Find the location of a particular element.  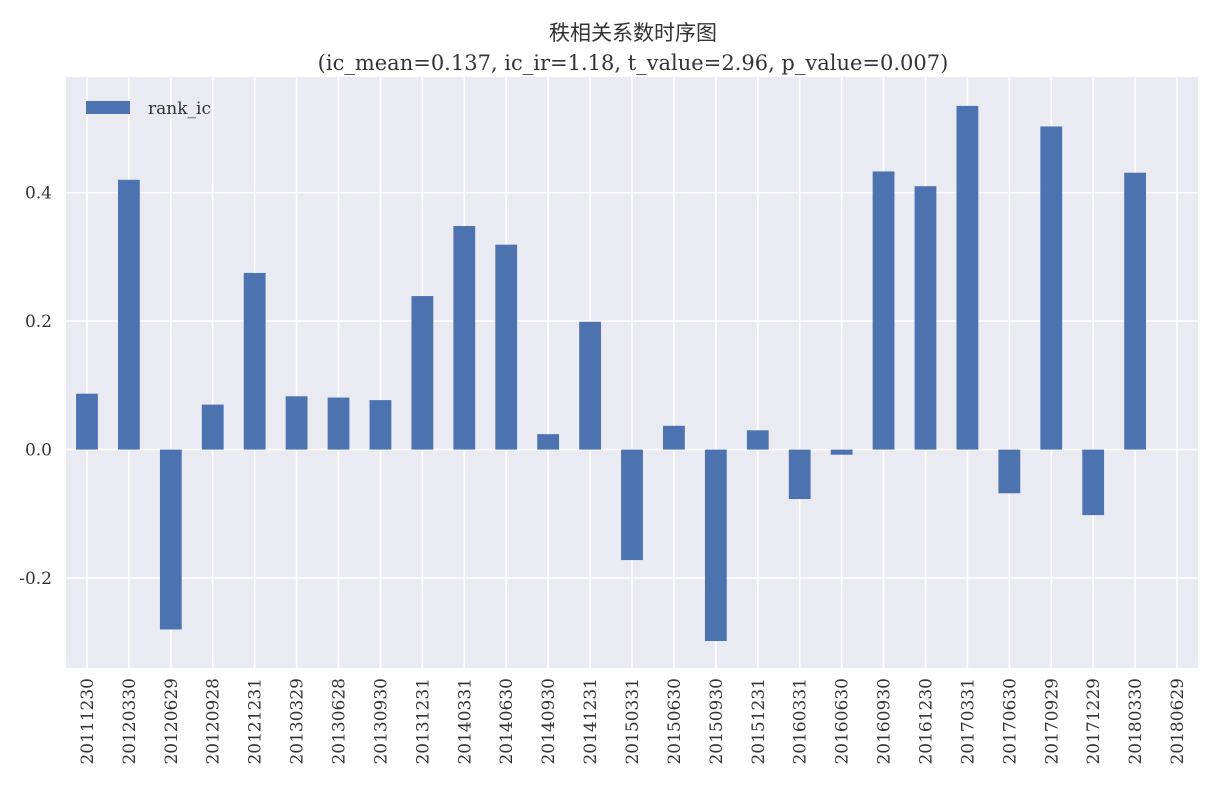

x-tick-label: 20180330 is located at coordinates (1136, 721).